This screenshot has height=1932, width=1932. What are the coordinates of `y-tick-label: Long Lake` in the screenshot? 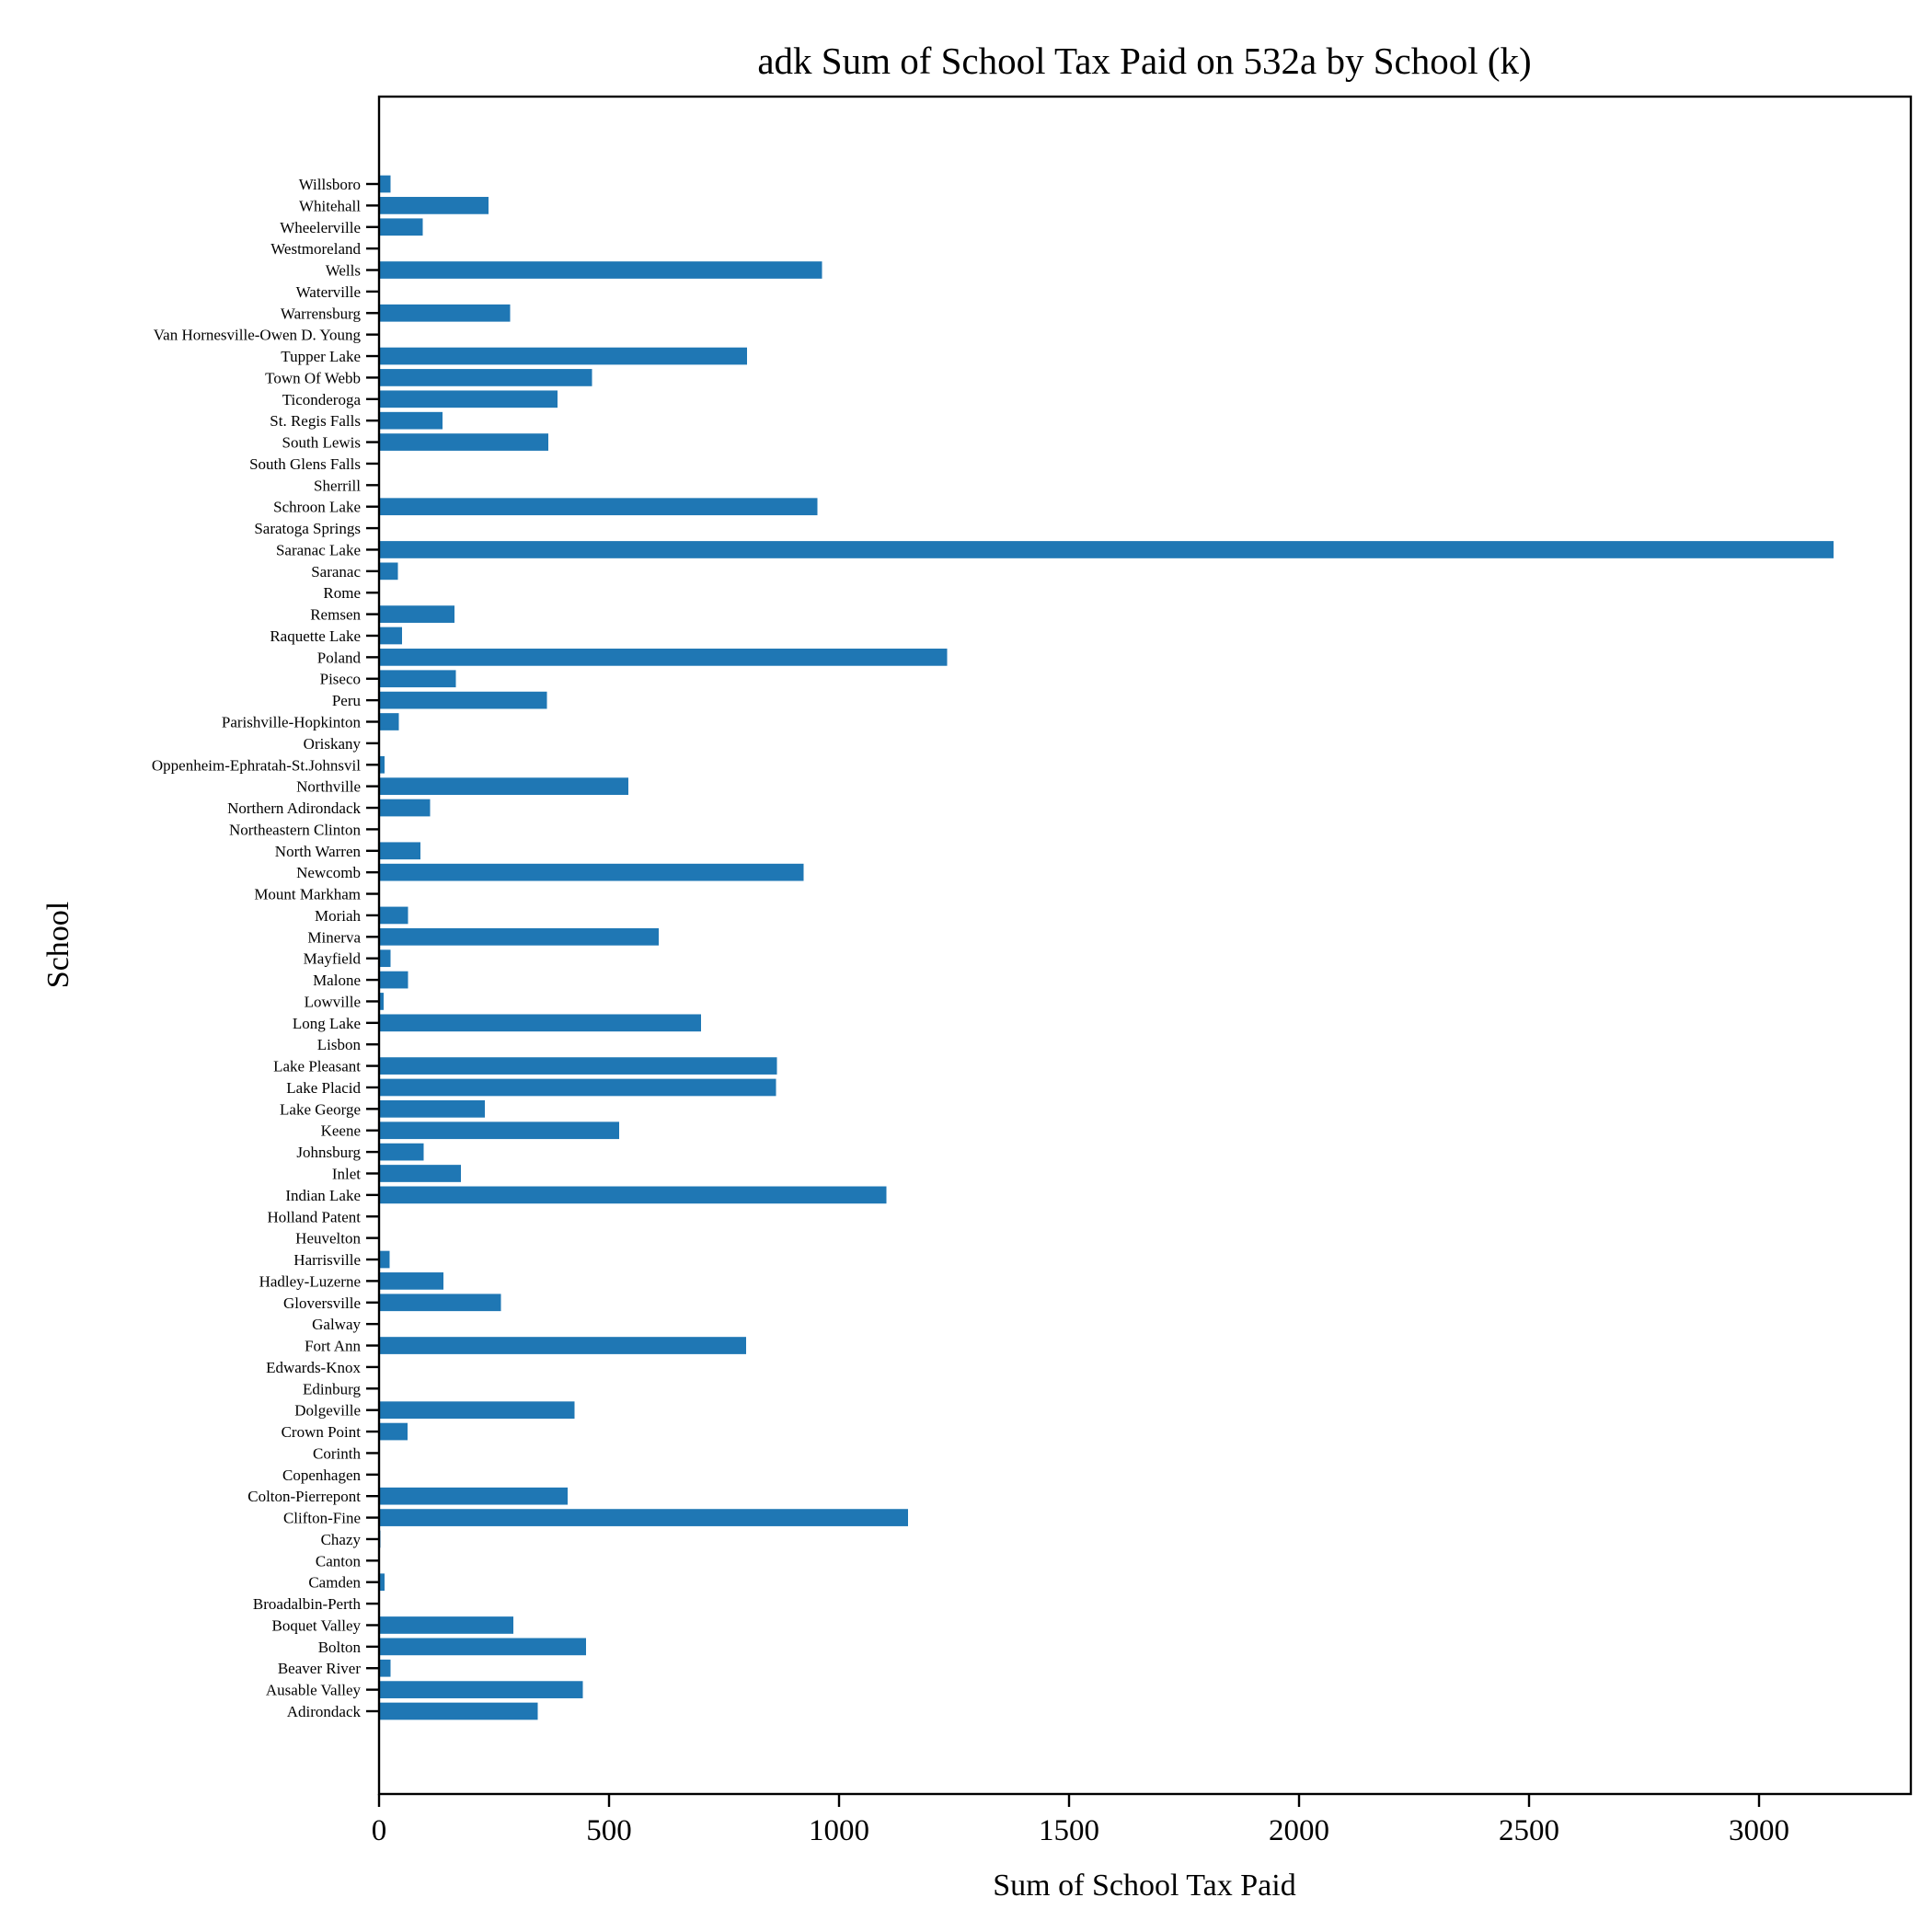 It's located at (327, 1023).